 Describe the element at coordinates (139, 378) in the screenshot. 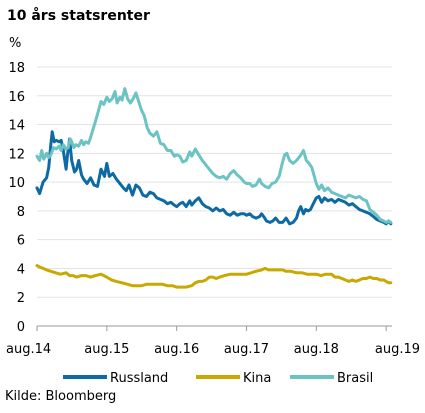

I see `legend-label-russland: Russland` at that location.